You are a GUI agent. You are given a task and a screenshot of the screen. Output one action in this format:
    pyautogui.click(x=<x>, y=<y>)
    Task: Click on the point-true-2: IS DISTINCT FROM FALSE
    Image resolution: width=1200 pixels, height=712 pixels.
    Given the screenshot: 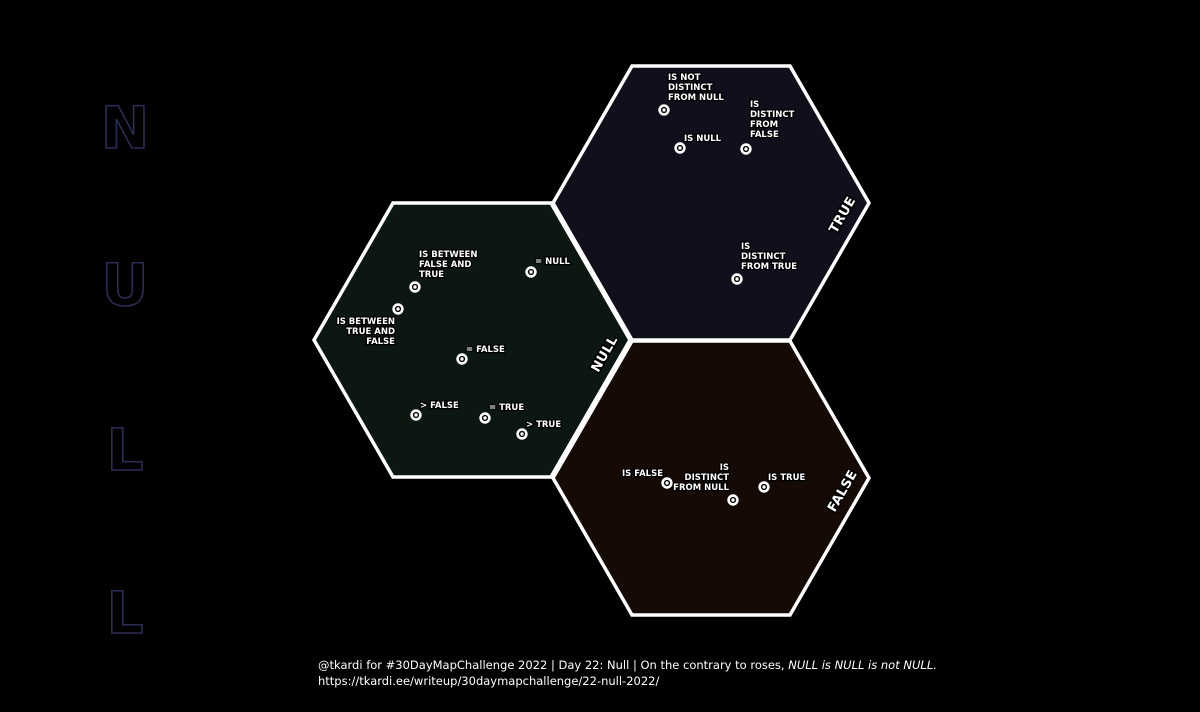 What is the action you would take?
    pyautogui.click(x=768, y=127)
    